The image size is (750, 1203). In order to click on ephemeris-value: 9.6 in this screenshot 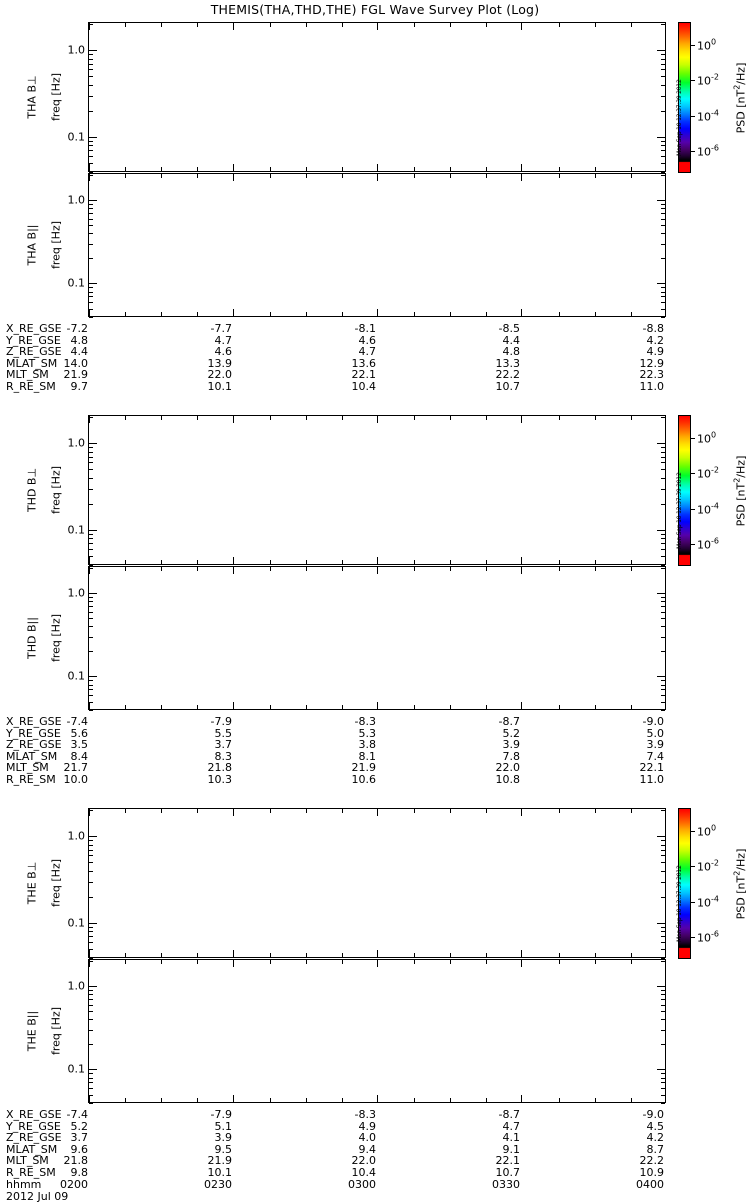, I will do `click(79, 1149)`.